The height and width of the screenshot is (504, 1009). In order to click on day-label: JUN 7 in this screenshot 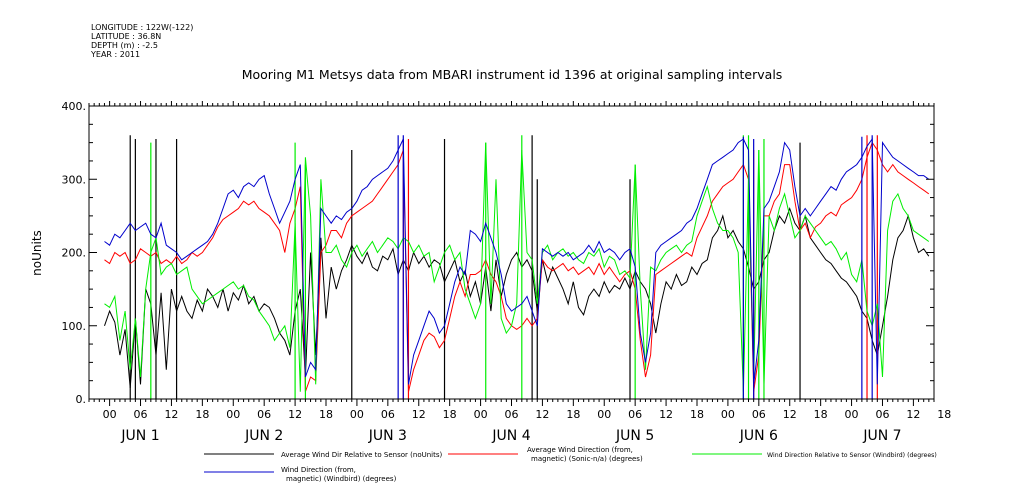, I will do `click(881, 436)`.